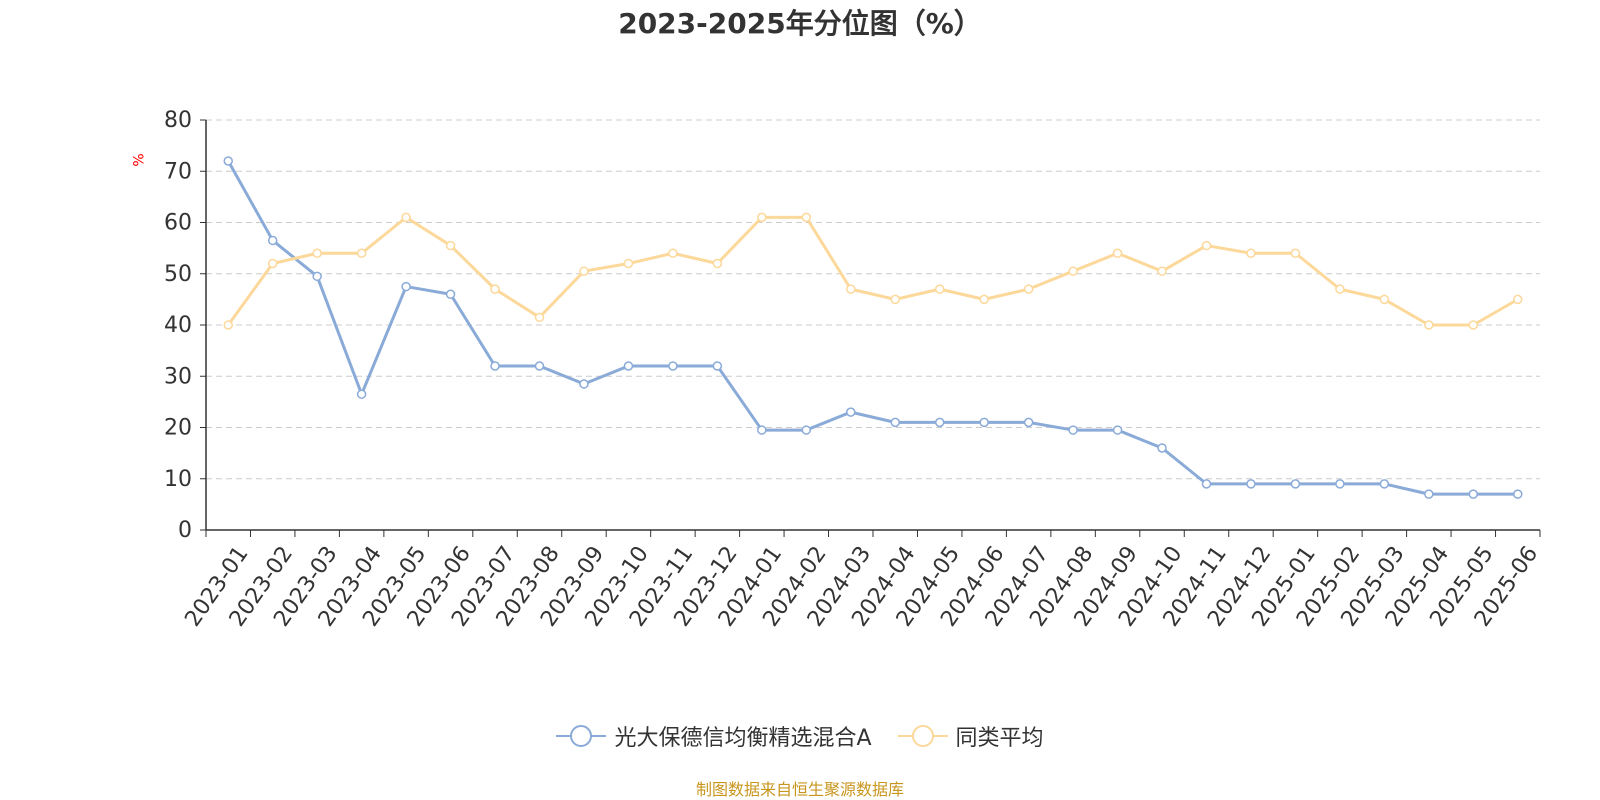 The height and width of the screenshot is (800, 1600). What do you see at coordinates (999, 738) in the screenshot?
I see `legend-label-avg: 同类平均` at bounding box center [999, 738].